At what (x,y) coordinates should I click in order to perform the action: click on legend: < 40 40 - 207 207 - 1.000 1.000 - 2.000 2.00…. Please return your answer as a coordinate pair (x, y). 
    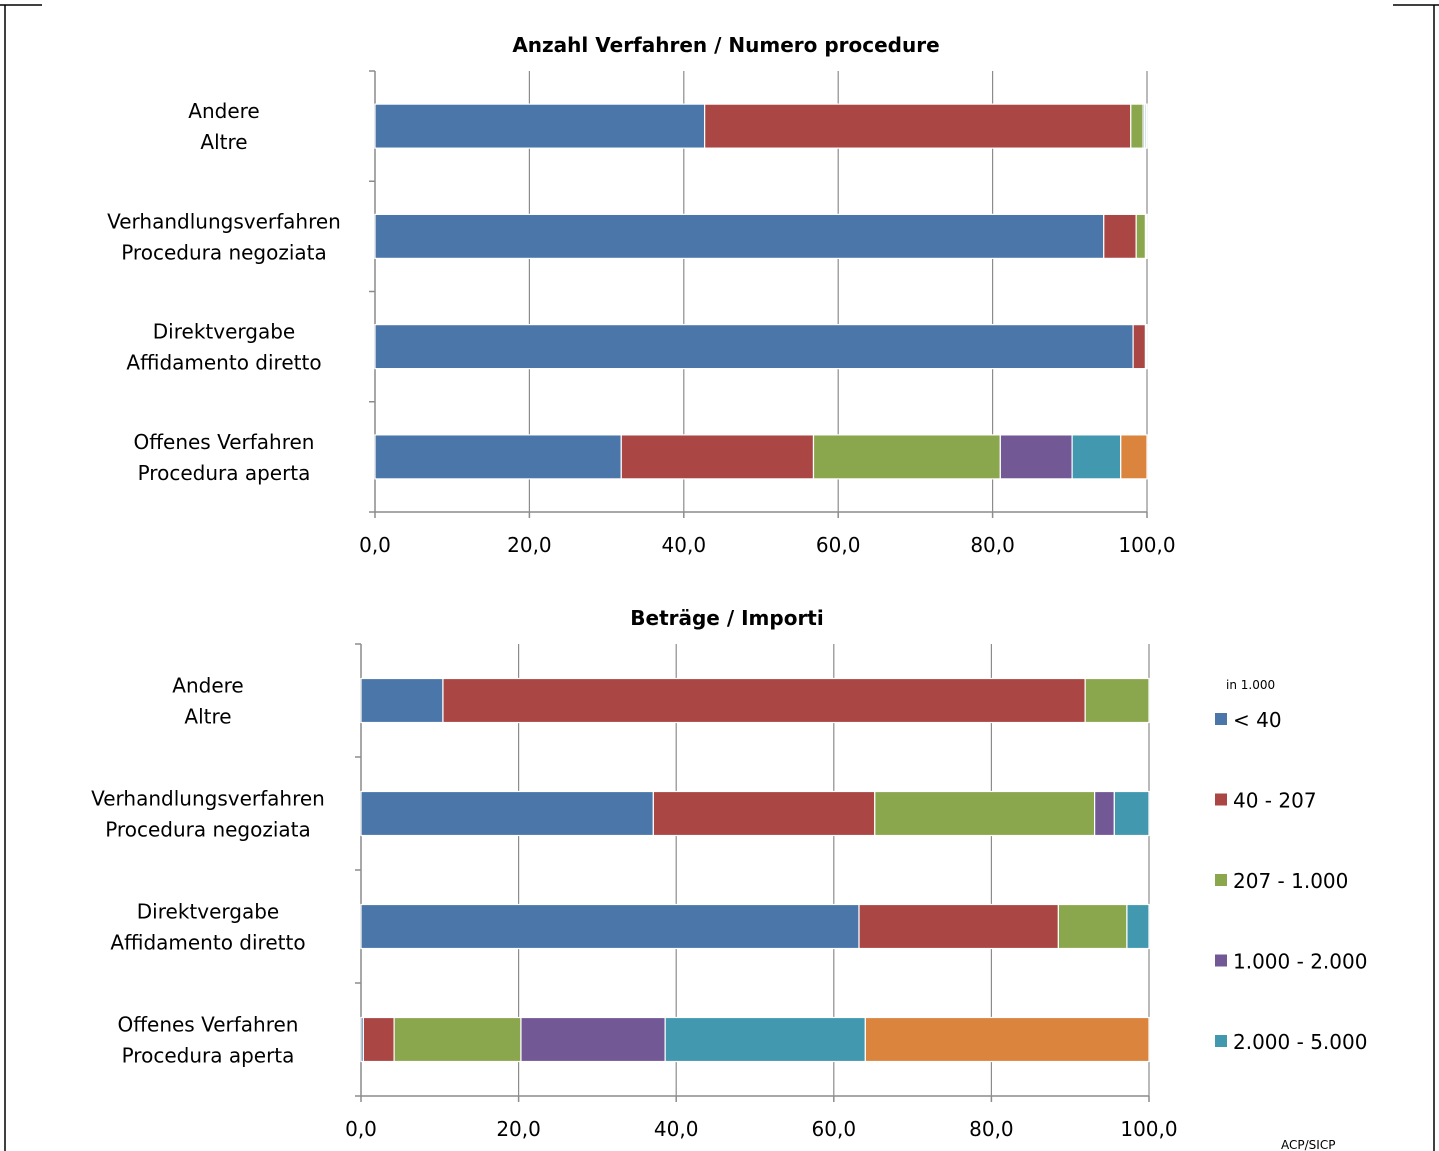
    Looking at the image, I should click on (1291, 881).